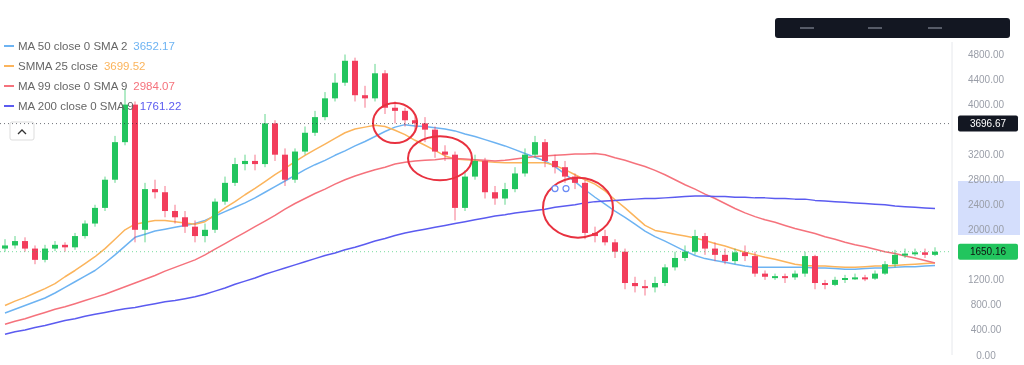 Image resolution: width=1024 pixels, height=365 pixels. Describe the element at coordinates (76, 106) in the screenshot. I see `legend-label: MA 200 close 0 SMA 9` at that location.